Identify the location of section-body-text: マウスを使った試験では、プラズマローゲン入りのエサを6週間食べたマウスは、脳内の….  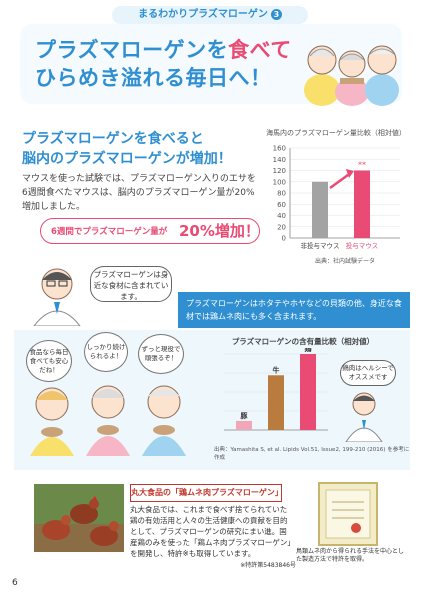
(139, 193).